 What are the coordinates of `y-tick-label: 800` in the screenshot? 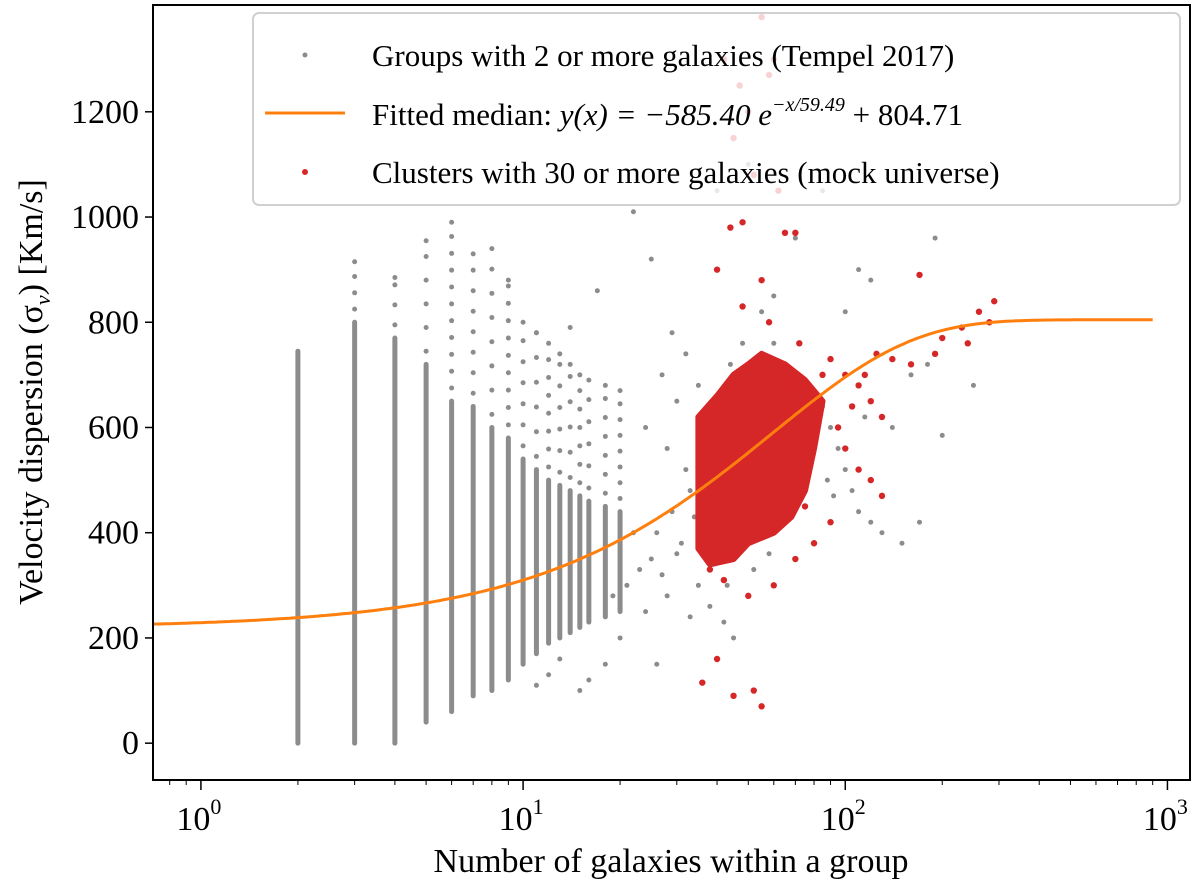 It's located at (113, 322).